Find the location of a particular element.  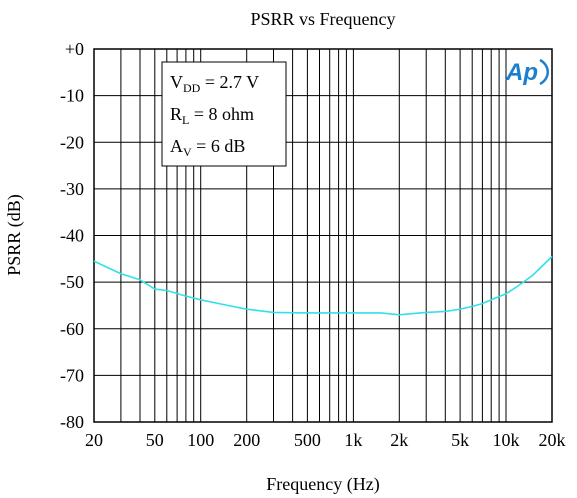

y-tick-label: -80 is located at coordinates (72, 422).